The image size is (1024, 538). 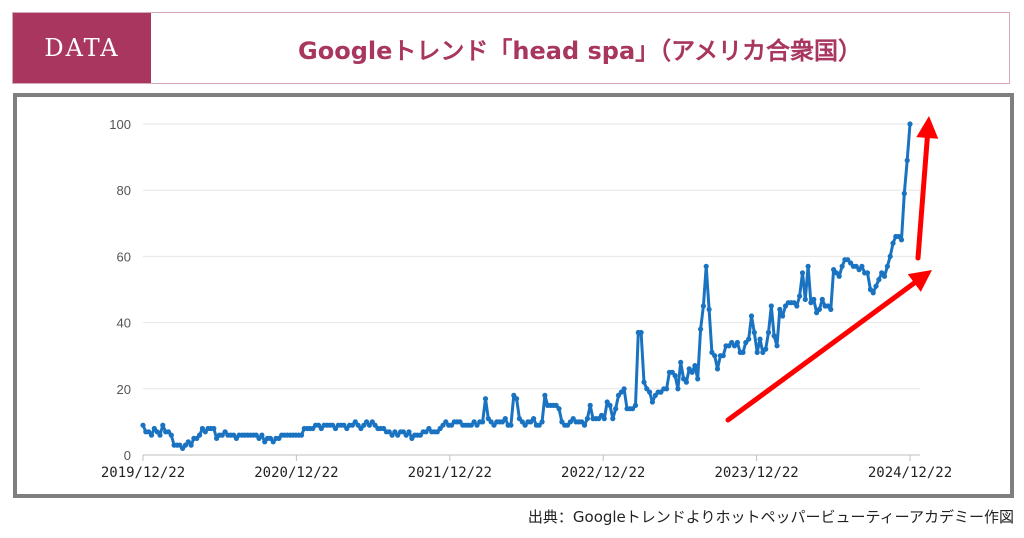 I want to click on y-axis-ticks: 0 20 40 60 80 100, so click(x=120, y=290).